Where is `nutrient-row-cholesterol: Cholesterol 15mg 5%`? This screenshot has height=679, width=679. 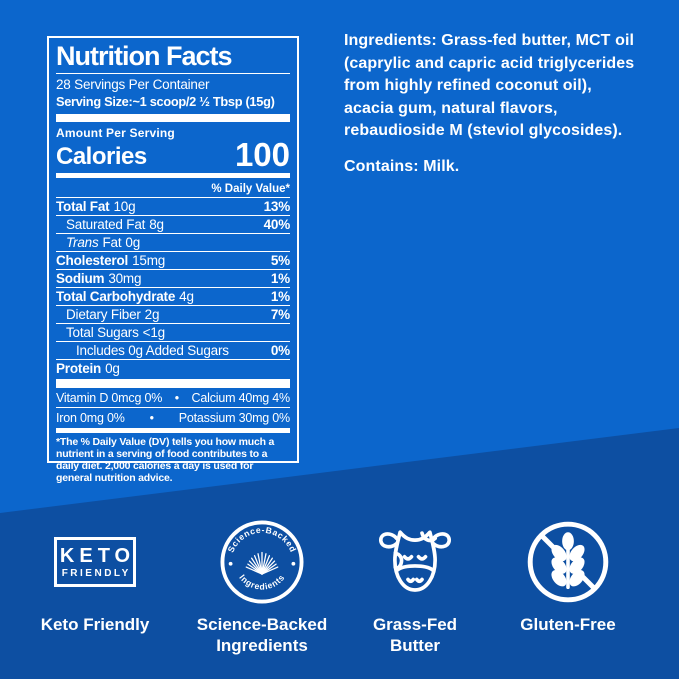 nutrient-row-cholesterol: Cholesterol 15mg 5% is located at coordinates (173, 260).